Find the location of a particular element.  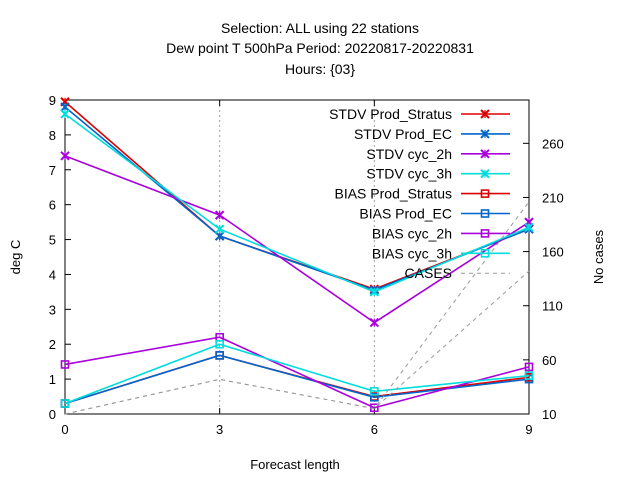

legend-label: STDV cyc_3h is located at coordinates (409, 174).